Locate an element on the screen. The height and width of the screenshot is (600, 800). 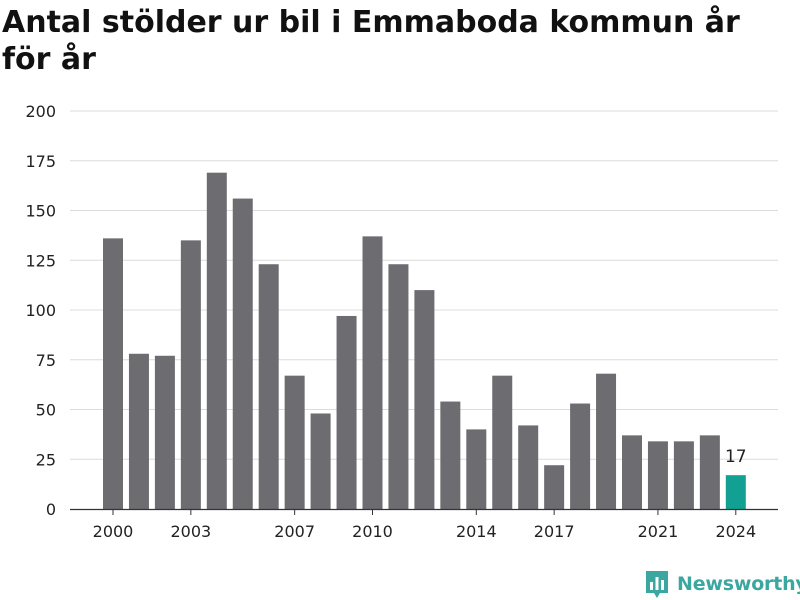
brand-name: Newsworthy is located at coordinates (738, 584).